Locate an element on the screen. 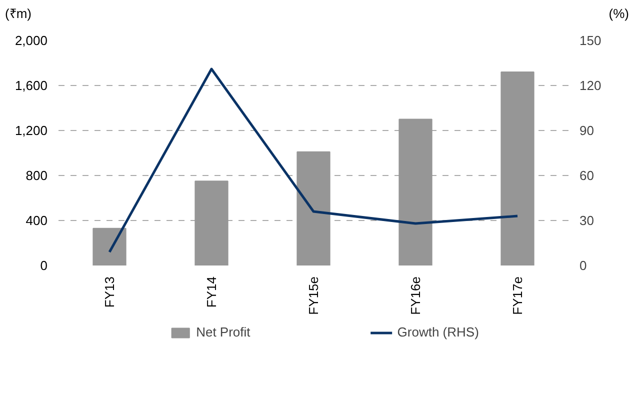 The height and width of the screenshot is (416, 634). y2-tick-label: 60 is located at coordinates (587, 175).